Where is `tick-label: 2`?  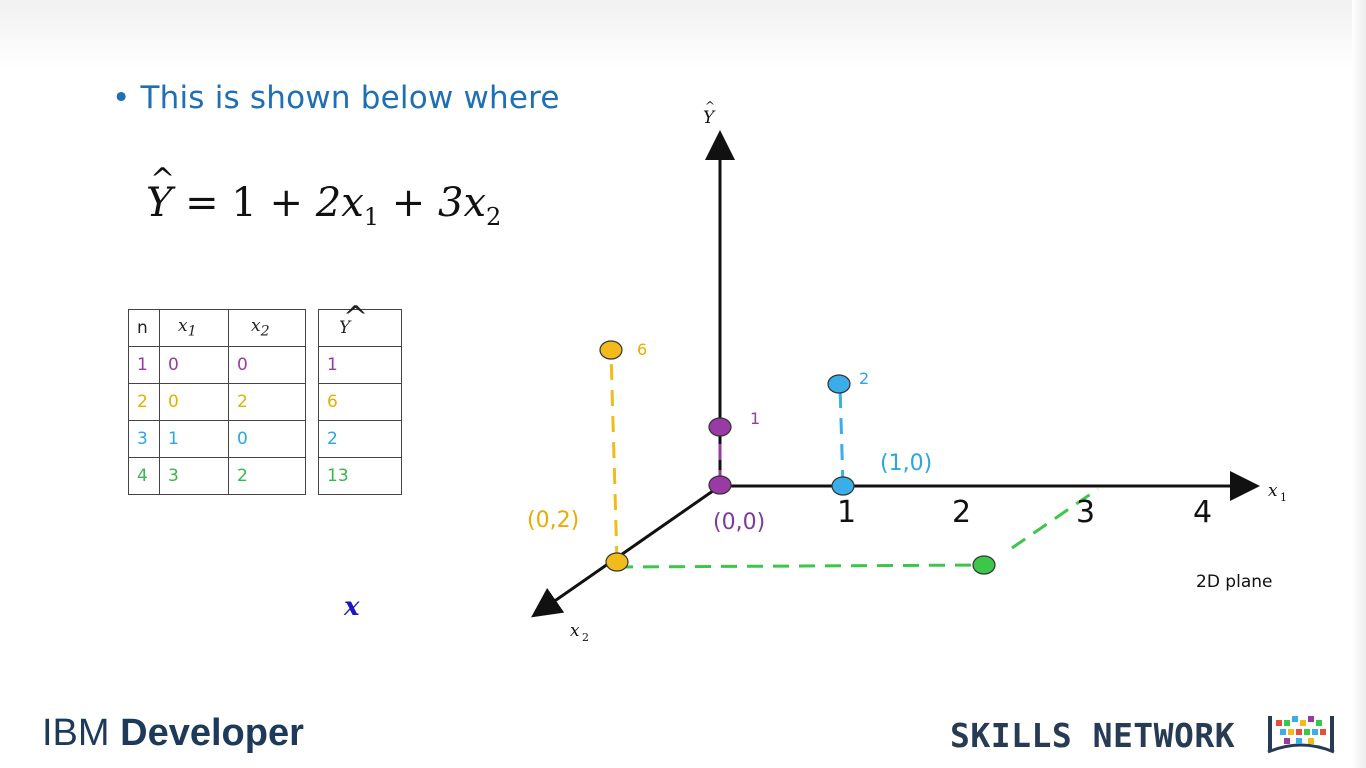 tick-label: 2 is located at coordinates (961, 512).